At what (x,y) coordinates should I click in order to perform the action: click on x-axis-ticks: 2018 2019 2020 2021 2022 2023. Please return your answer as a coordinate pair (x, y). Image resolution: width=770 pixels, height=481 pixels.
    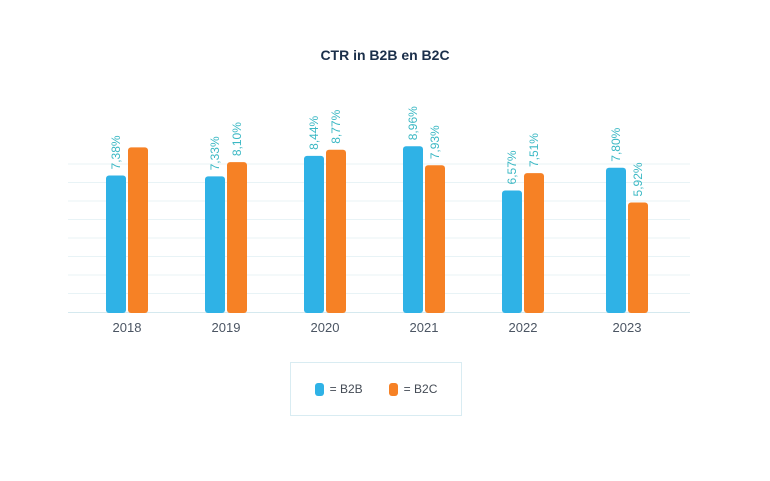
    Looking at the image, I should click on (377, 327).